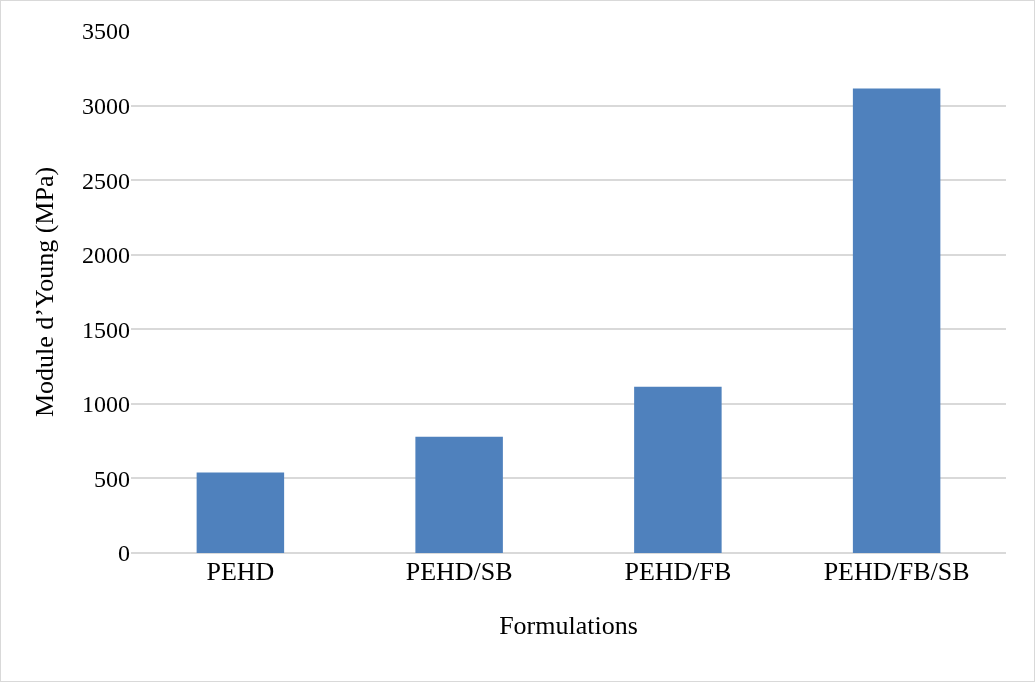  Describe the element at coordinates (459, 571) in the screenshot. I see `x-tick-label: PEHD/SB` at that location.